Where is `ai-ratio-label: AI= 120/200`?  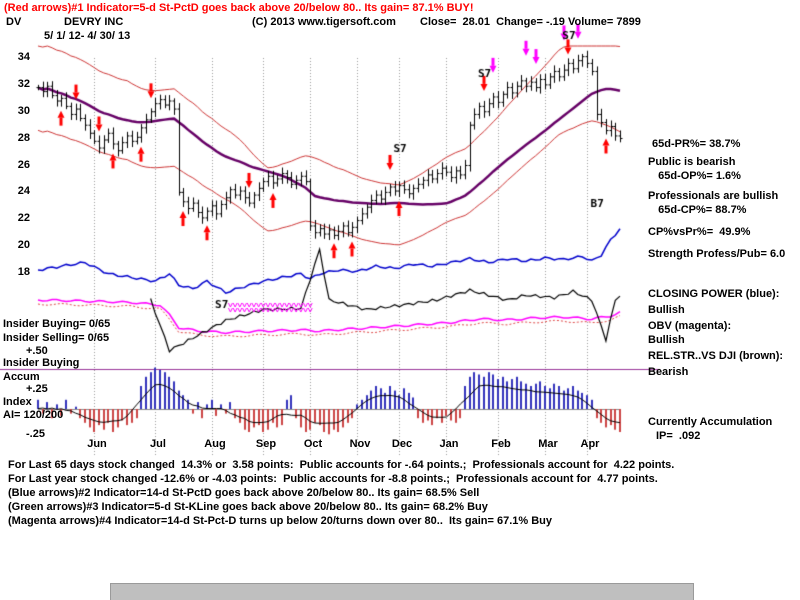 ai-ratio-label: AI= 120/200 is located at coordinates (33, 415).